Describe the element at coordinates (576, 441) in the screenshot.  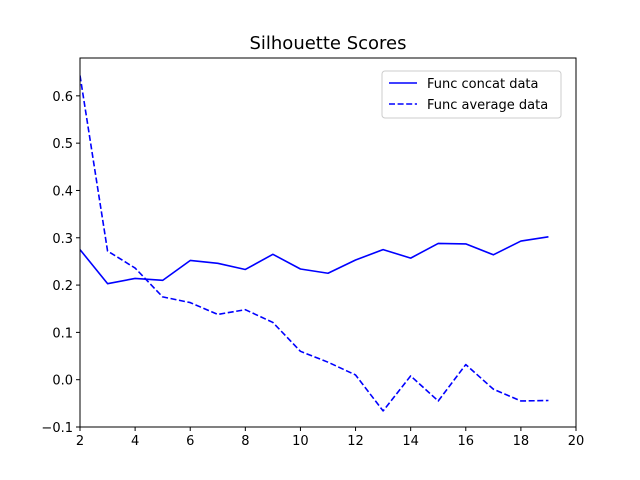
I see `x-tick-label: 20` at that location.